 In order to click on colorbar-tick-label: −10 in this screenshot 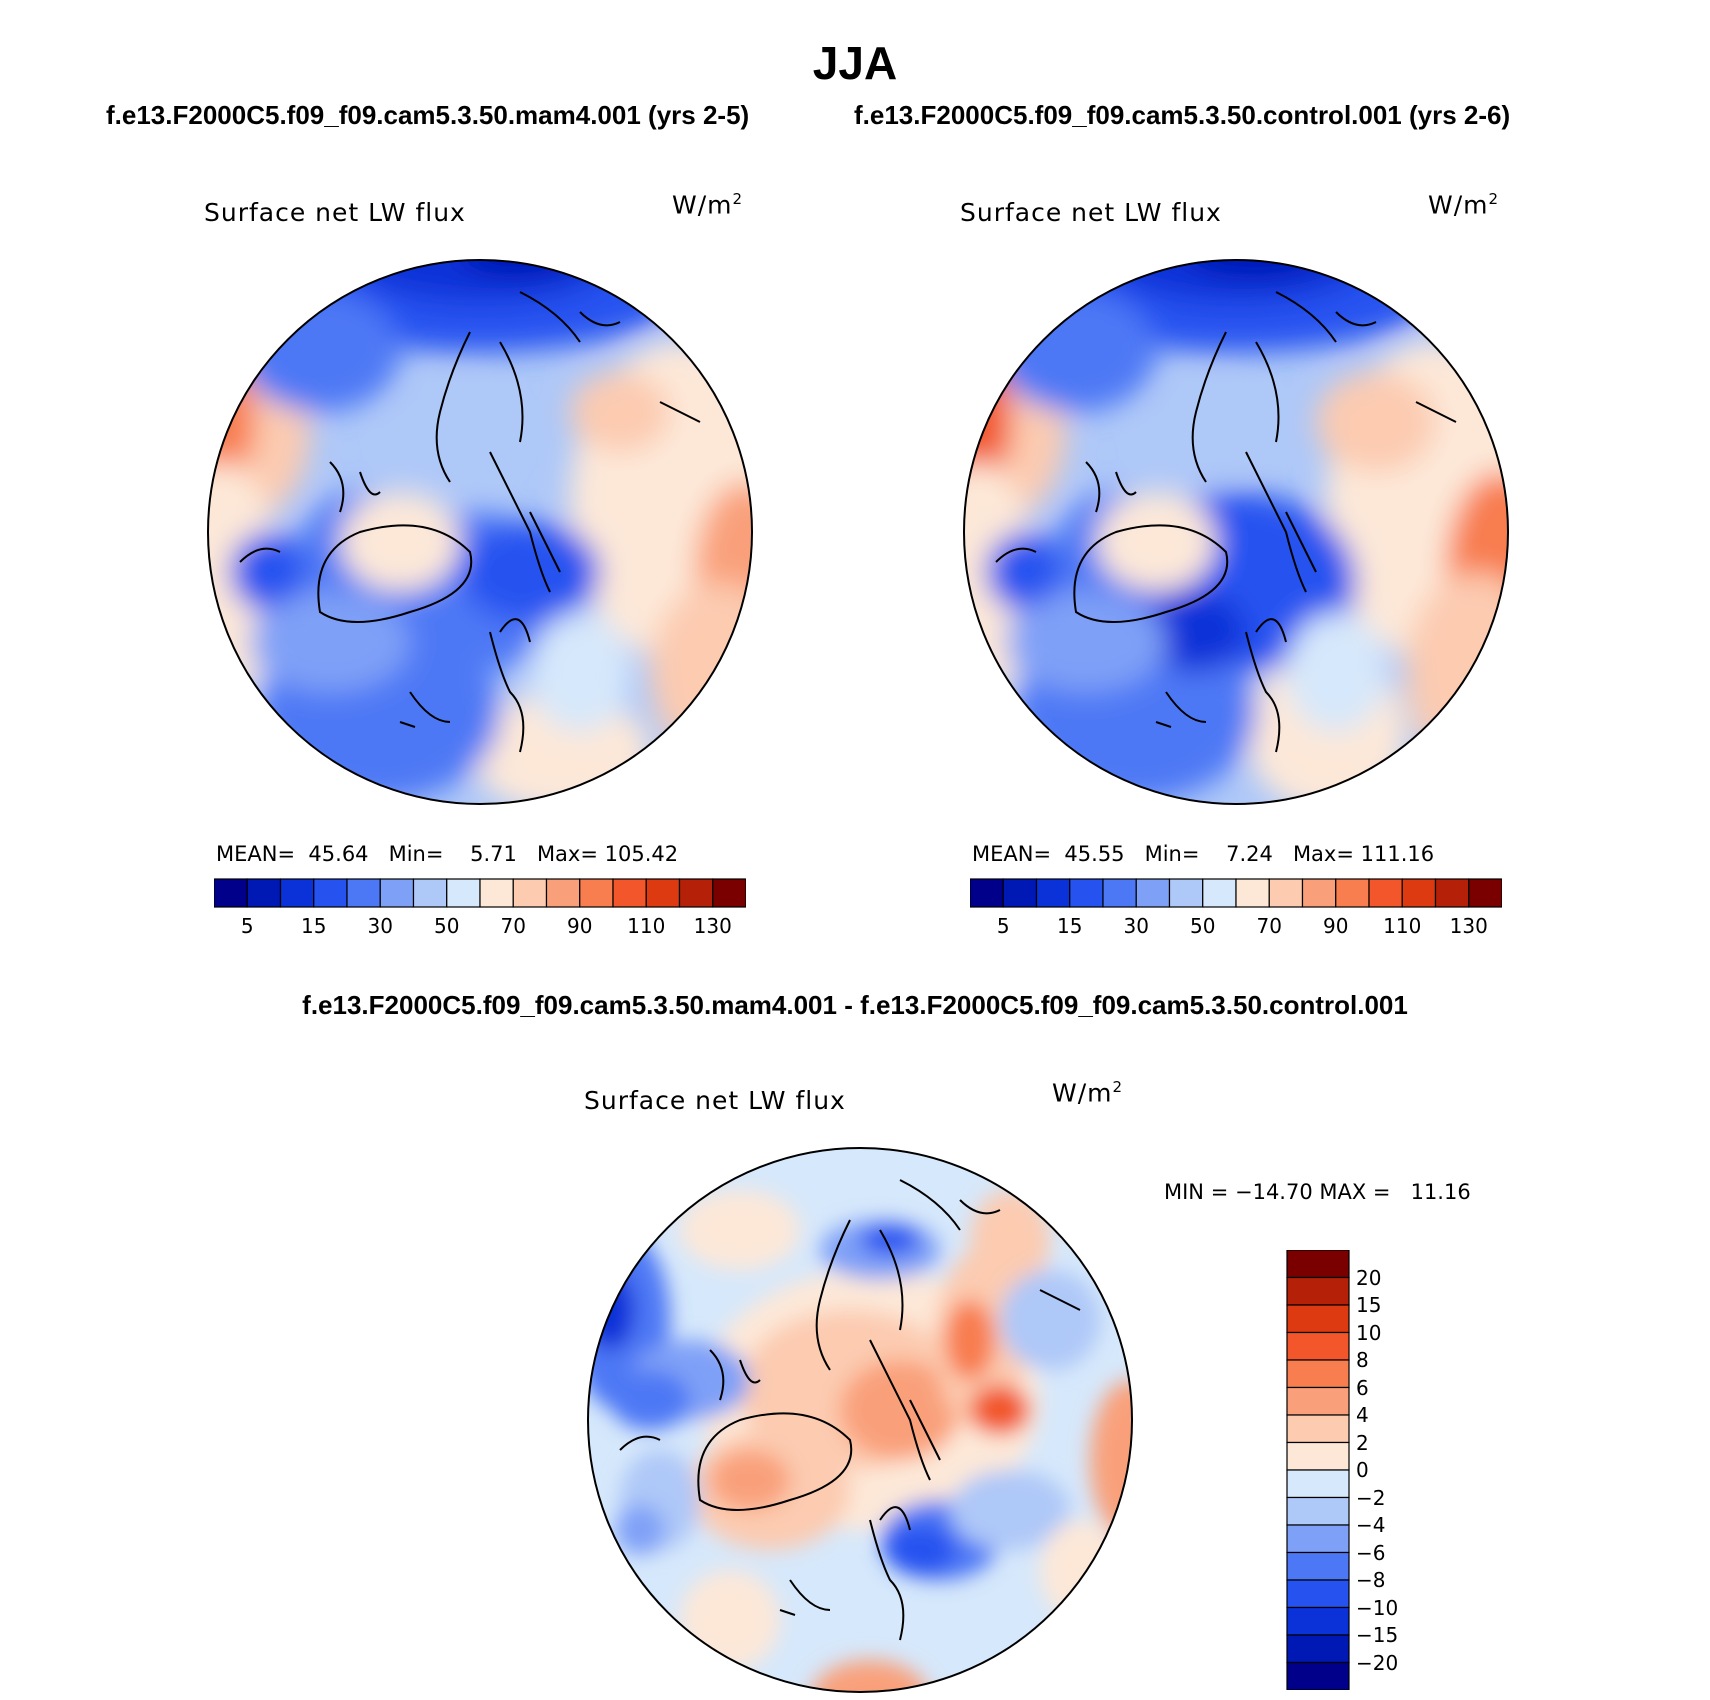, I will do `click(1377, 1607)`.